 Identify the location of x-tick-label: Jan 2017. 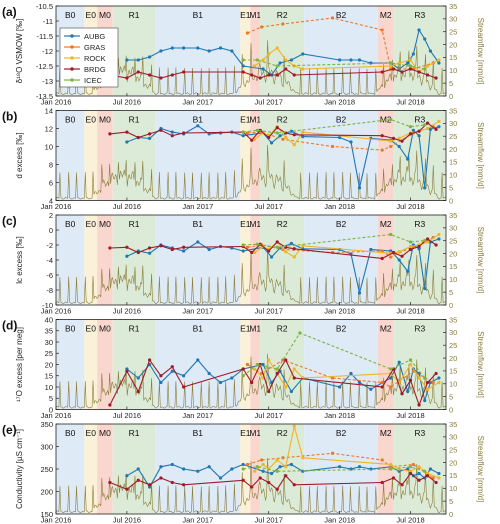
(197, 520).